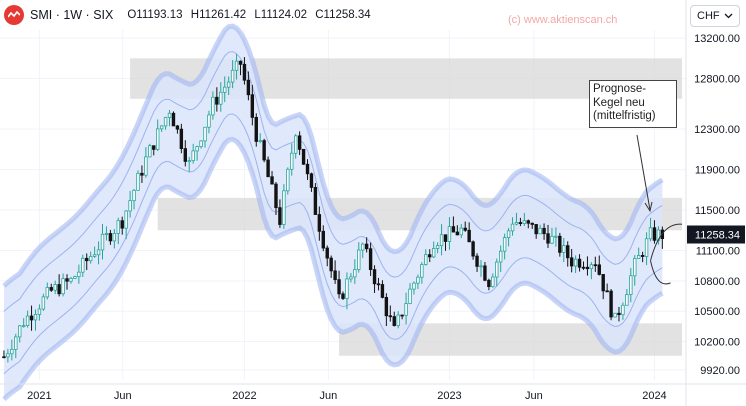 The height and width of the screenshot is (406, 746). I want to click on x-tick-label: 2023, so click(449, 396).